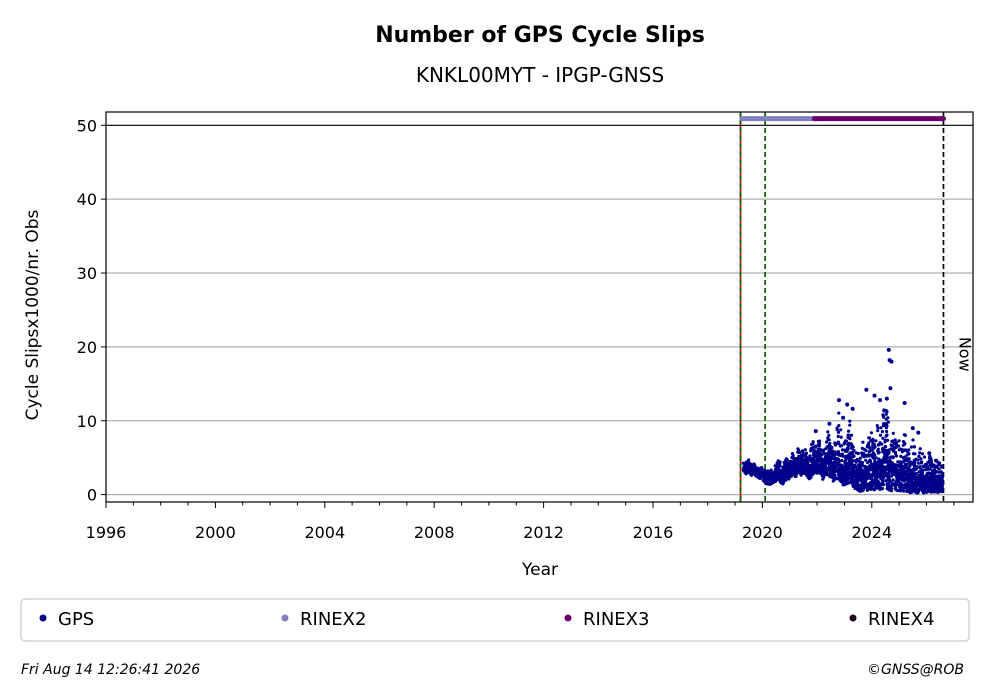 The image size is (993, 699). What do you see at coordinates (540, 35) in the screenshot?
I see `chart-title: Number of GPS Cycle Slips` at bounding box center [540, 35].